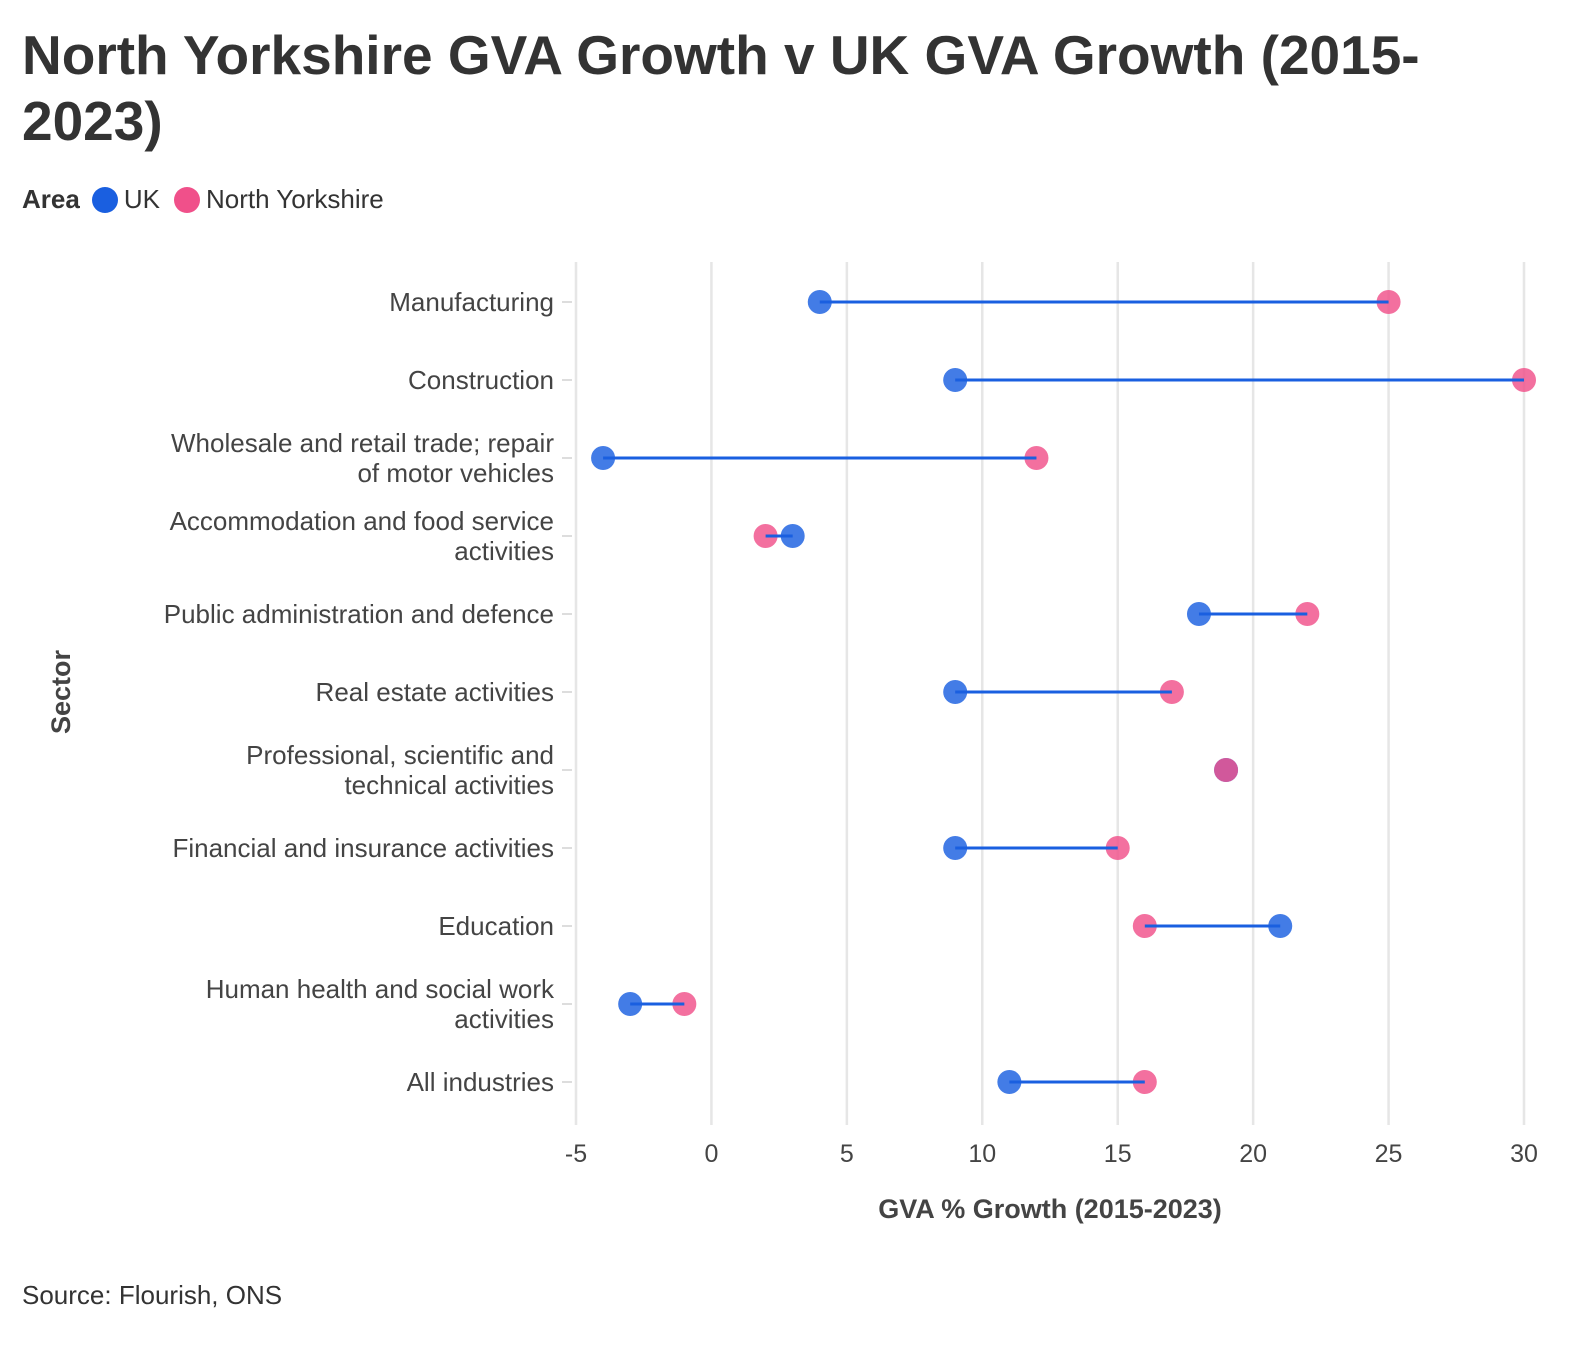  I want to click on y-axis-title: Sector, so click(61, 691).